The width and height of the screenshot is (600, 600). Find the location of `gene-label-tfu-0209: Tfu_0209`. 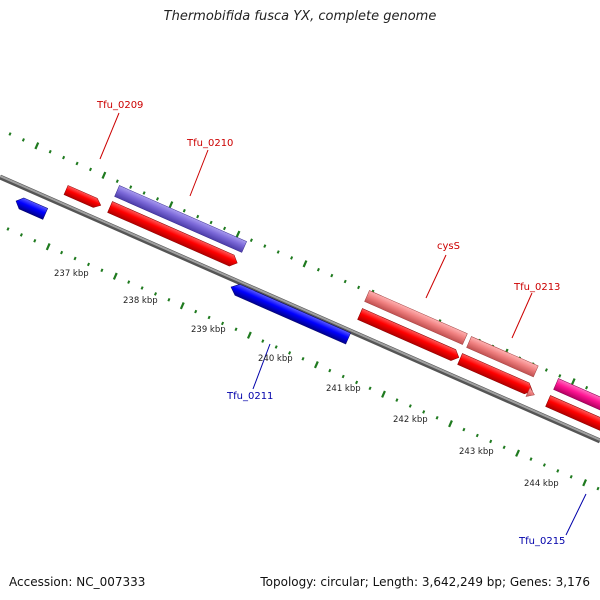

gene-label-tfu-0209: Tfu_0209 is located at coordinates (119, 105).